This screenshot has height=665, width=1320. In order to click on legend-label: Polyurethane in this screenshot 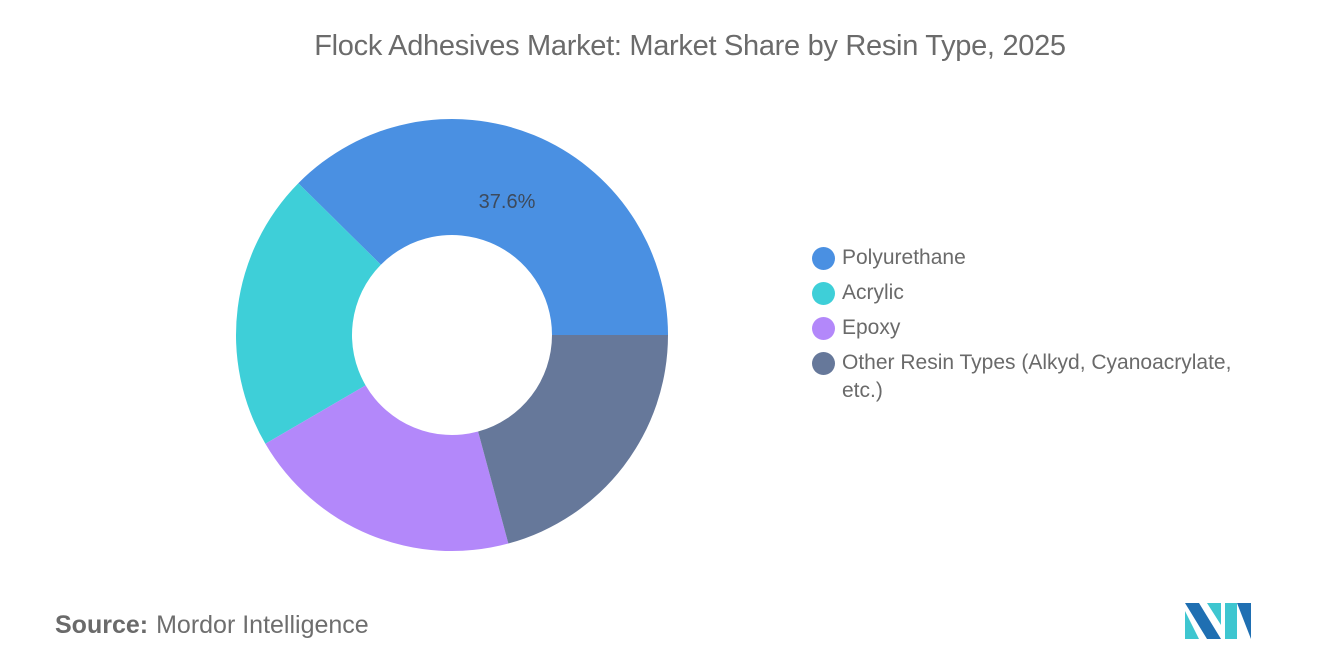, I will do `click(904, 257)`.